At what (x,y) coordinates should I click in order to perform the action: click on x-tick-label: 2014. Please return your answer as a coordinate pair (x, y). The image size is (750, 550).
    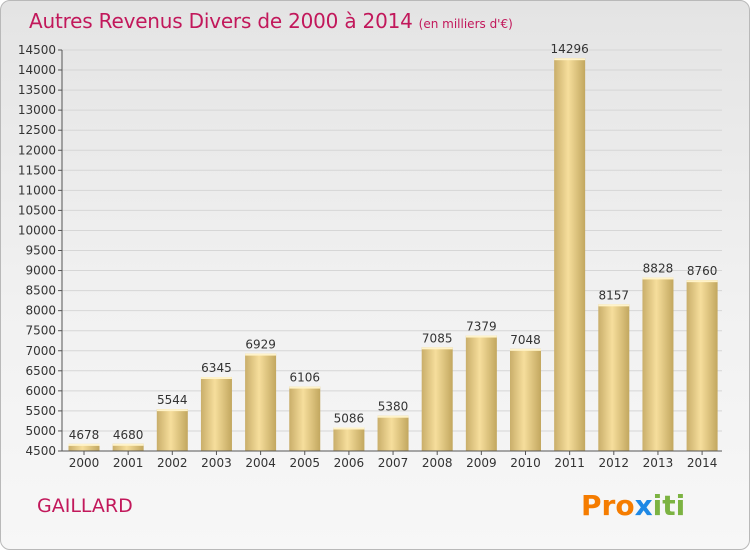
    Looking at the image, I should click on (702, 463).